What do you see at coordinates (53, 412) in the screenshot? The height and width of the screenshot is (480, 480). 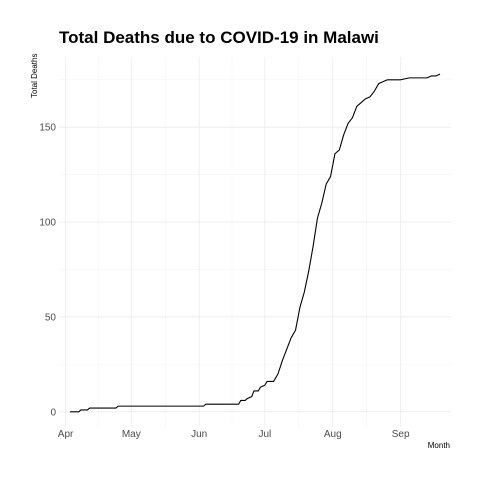 I see `y-tick-label: 0` at bounding box center [53, 412].